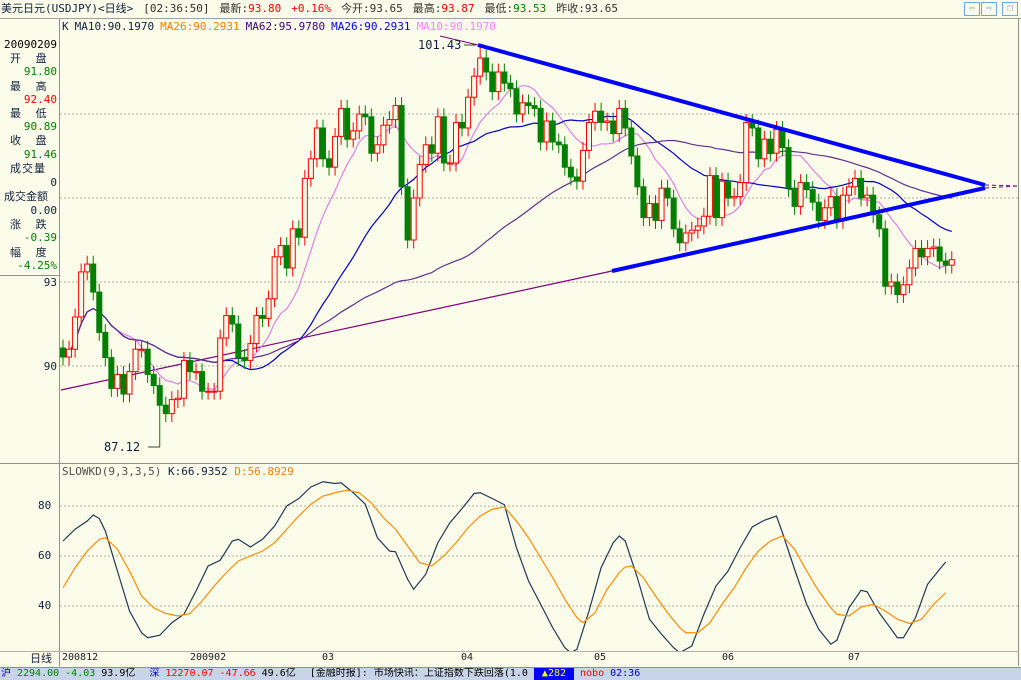 The image size is (1021, 680). What do you see at coordinates (154, 673) in the screenshot?
I see `sz-index-icon: 深` at bounding box center [154, 673].